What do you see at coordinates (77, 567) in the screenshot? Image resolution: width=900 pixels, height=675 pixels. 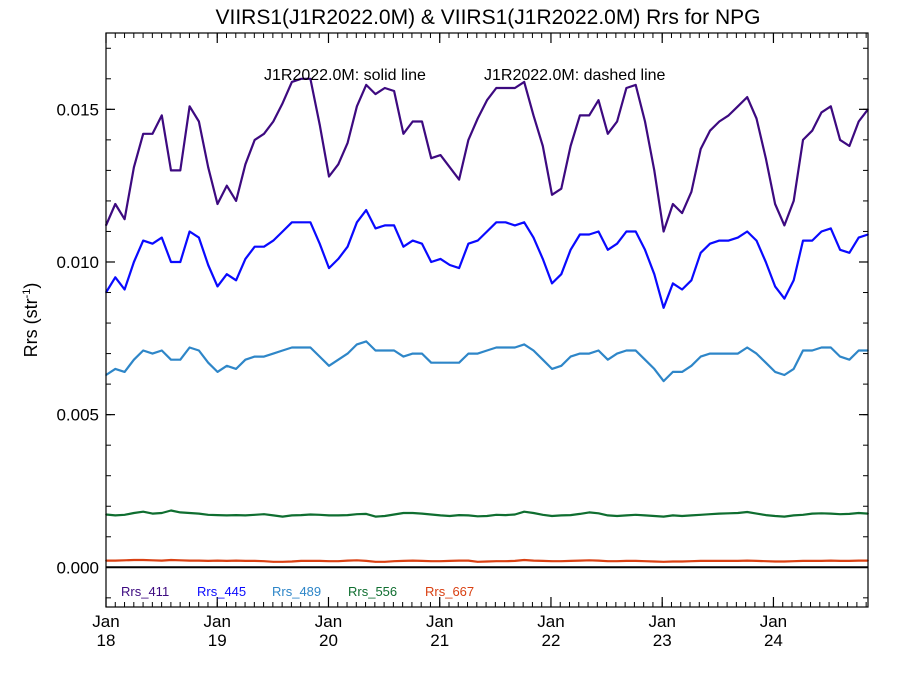 I see `y-tick-label: 0.000` at bounding box center [77, 567].